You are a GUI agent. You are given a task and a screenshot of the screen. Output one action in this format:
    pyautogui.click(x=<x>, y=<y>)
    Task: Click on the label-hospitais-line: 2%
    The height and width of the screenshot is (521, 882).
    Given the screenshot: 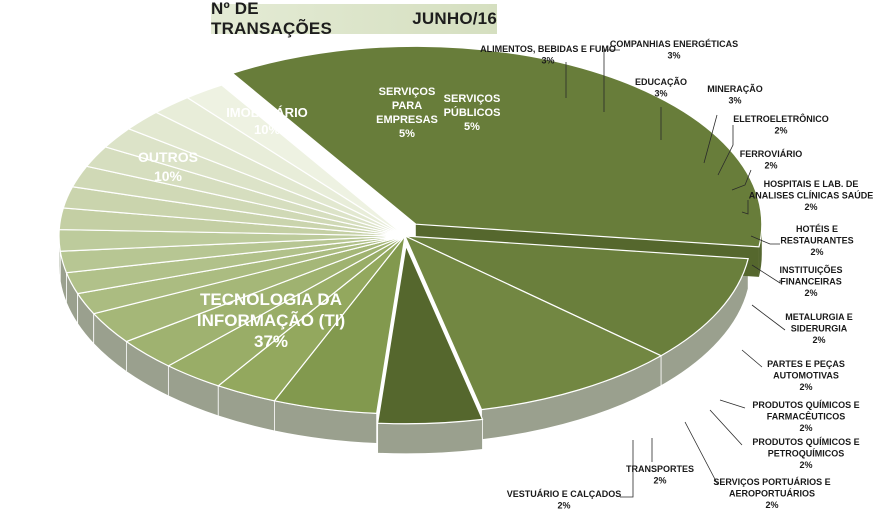 What is the action you would take?
    pyautogui.click(x=810, y=207)
    